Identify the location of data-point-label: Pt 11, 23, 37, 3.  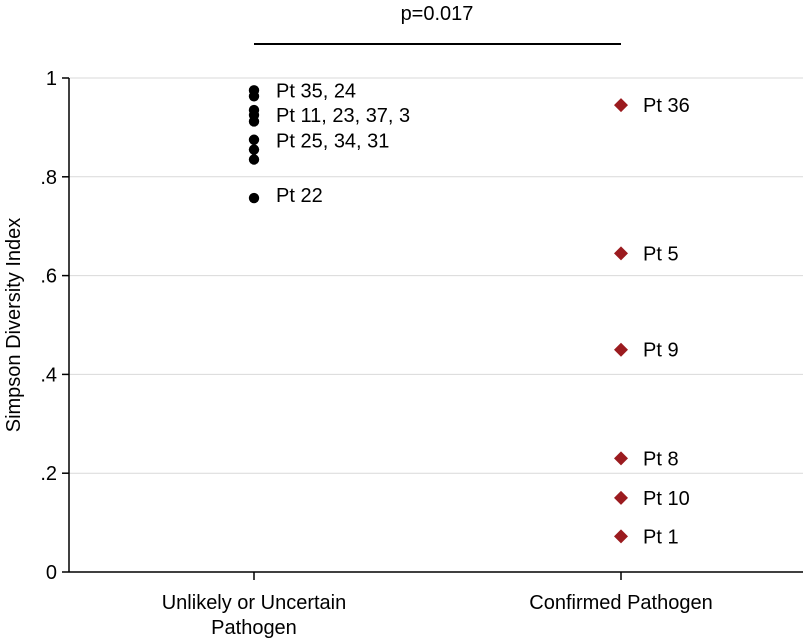
(343, 116).